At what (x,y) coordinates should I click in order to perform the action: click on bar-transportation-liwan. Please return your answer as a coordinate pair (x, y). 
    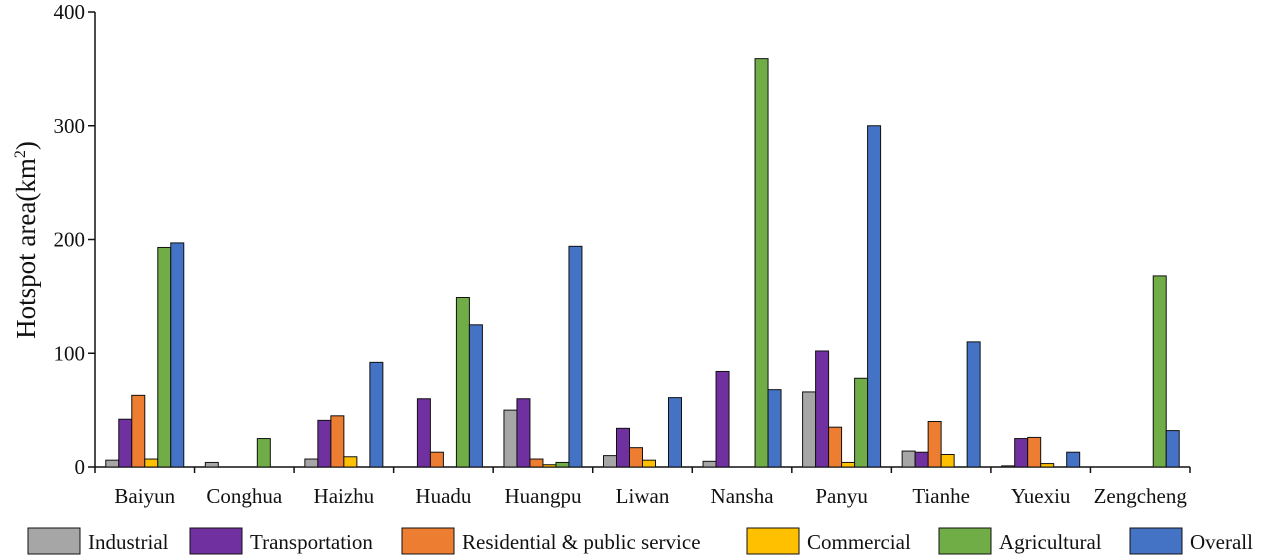
    Looking at the image, I should click on (623, 447).